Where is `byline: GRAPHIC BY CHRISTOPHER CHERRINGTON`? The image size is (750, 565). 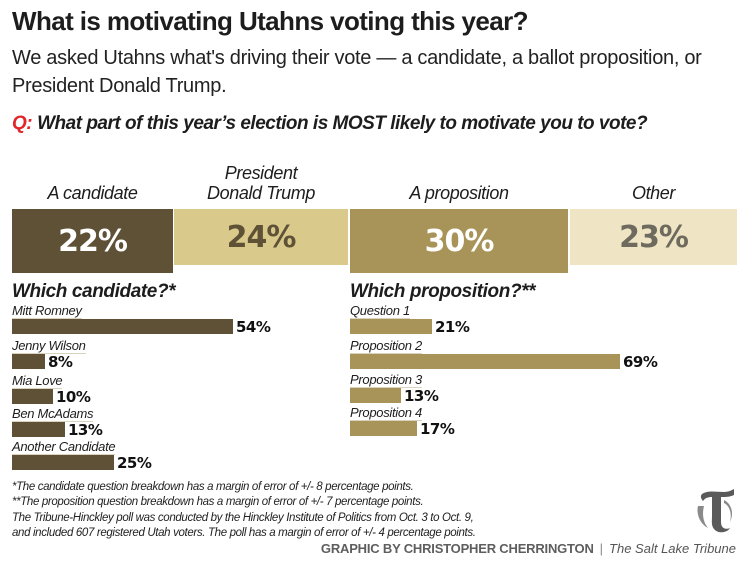 byline: GRAPHIC BY CHRISTOPHER CHERRINGTON is located at coordinates (457, 548).